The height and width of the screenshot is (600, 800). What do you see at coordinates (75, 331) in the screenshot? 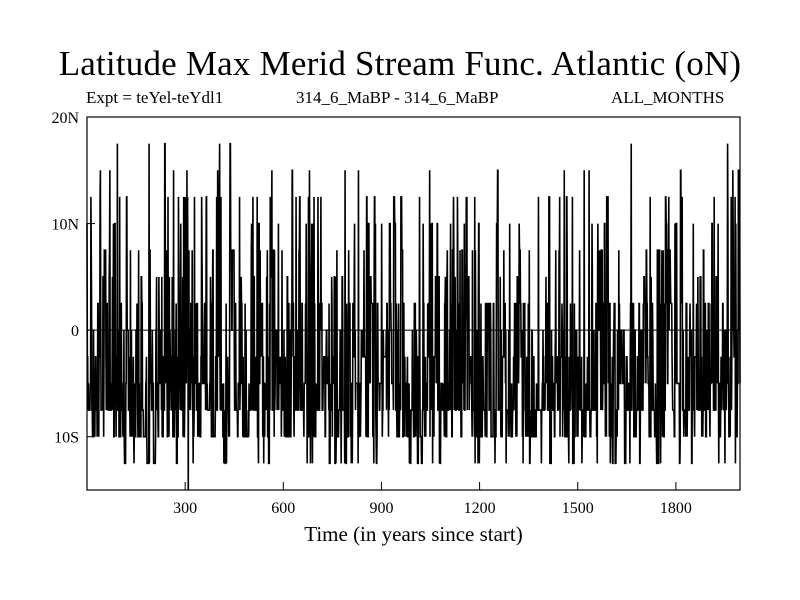
I see `y-tick-label: 0` at bounding box center [75, 331].